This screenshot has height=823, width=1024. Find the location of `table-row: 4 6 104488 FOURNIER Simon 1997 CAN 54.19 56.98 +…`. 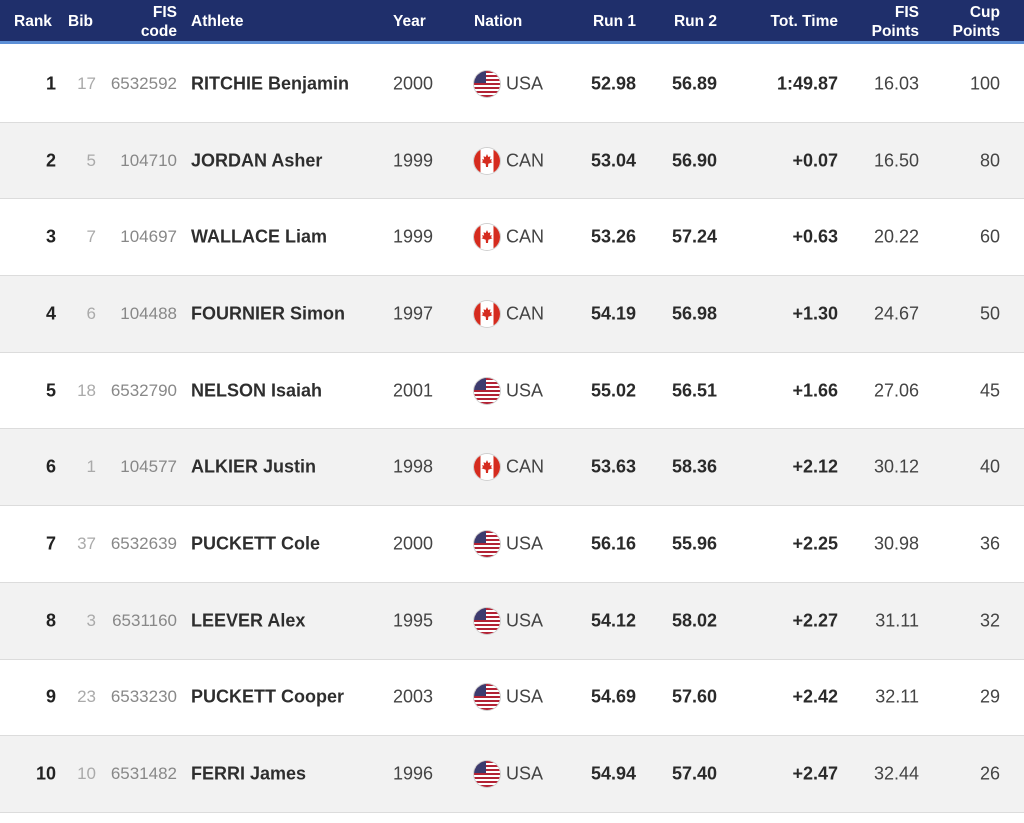

table-row: 4 6 104488 FOURNIER Simon 1997 CAN 54.19 56.98 +… is located at coordinates (512, 314).